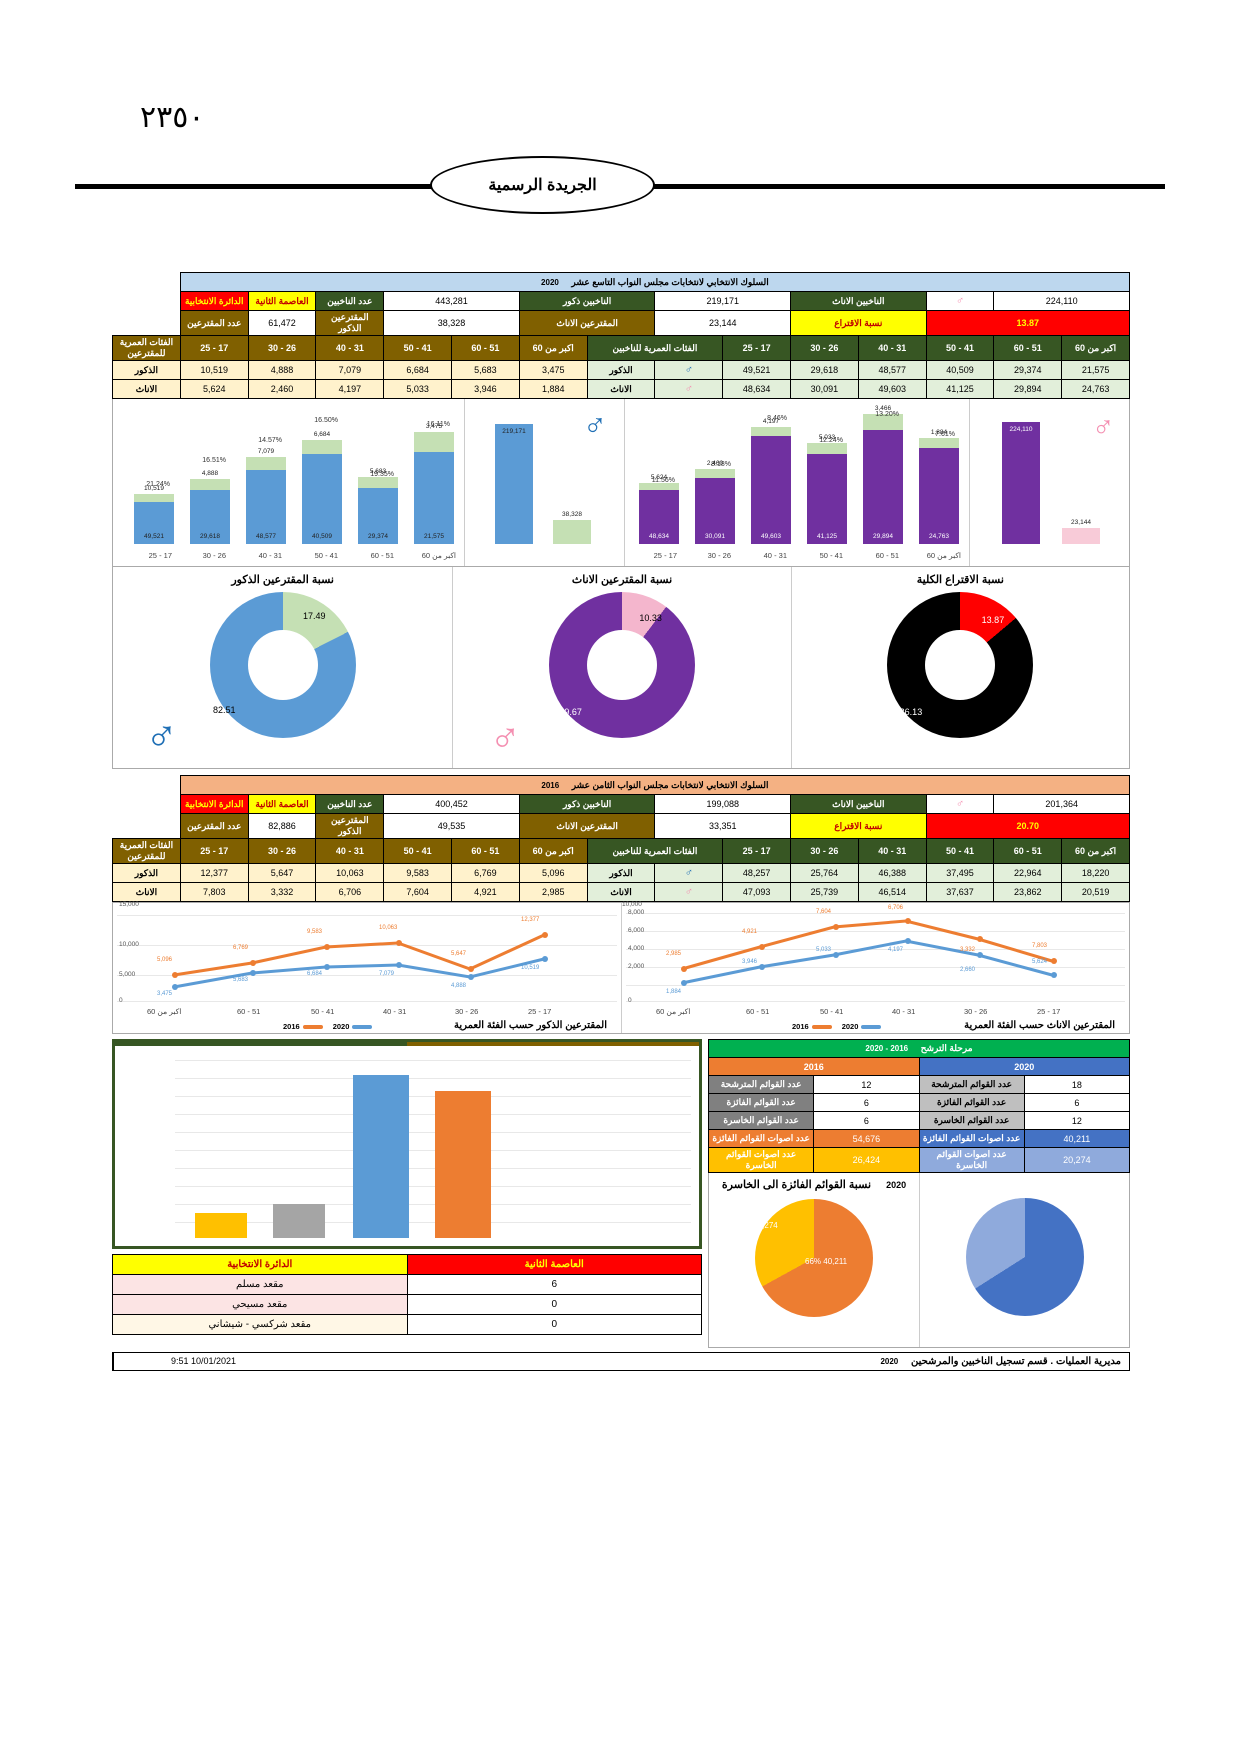  Describe the element at coordinates (757, 892) in the screenshot. I see `cell: 47,093` at that location.